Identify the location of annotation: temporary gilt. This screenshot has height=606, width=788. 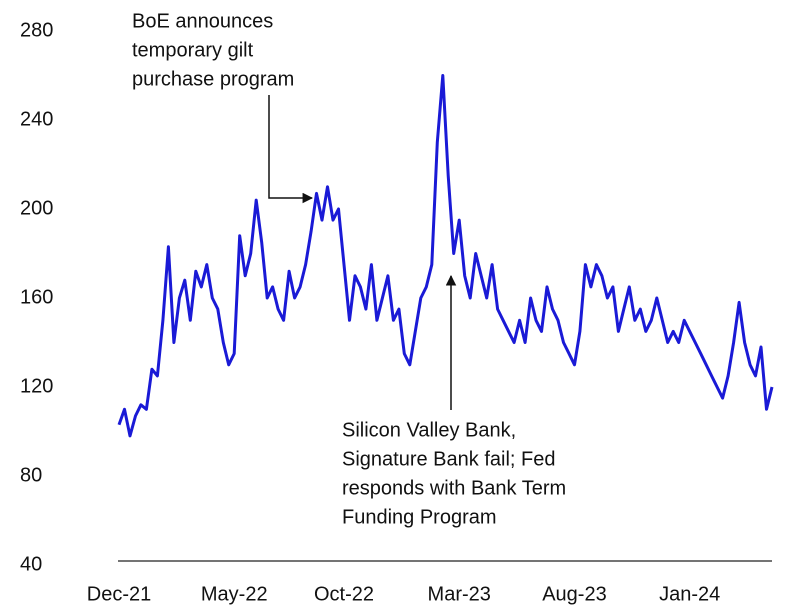
(193, 50).